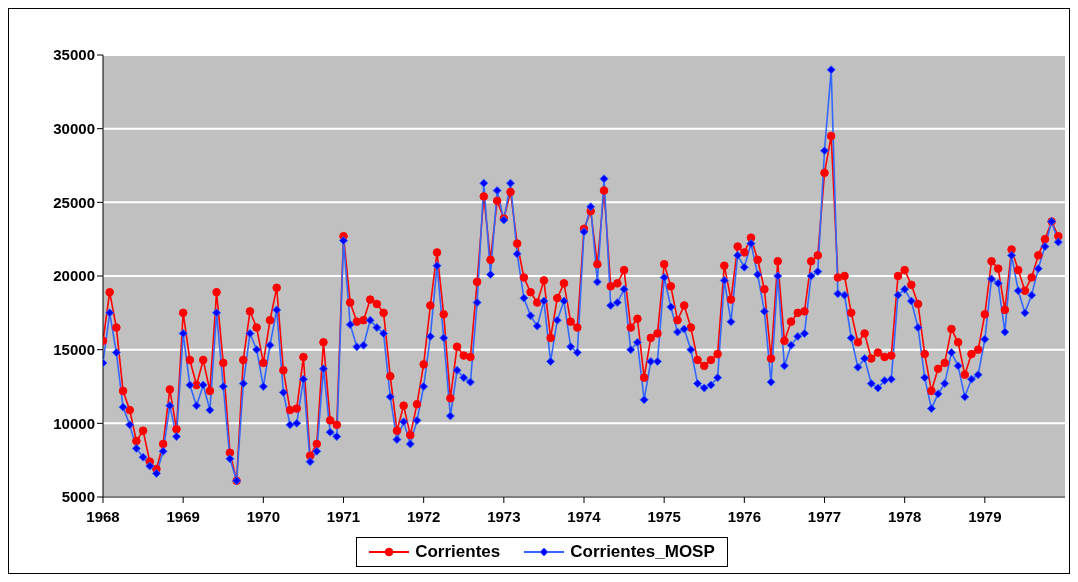 The height and width of the screenshot is (582, 1078). Describe the element at coordinates (74, 423) in the screenshot. I see `y-tick-label: 10000` at that location.